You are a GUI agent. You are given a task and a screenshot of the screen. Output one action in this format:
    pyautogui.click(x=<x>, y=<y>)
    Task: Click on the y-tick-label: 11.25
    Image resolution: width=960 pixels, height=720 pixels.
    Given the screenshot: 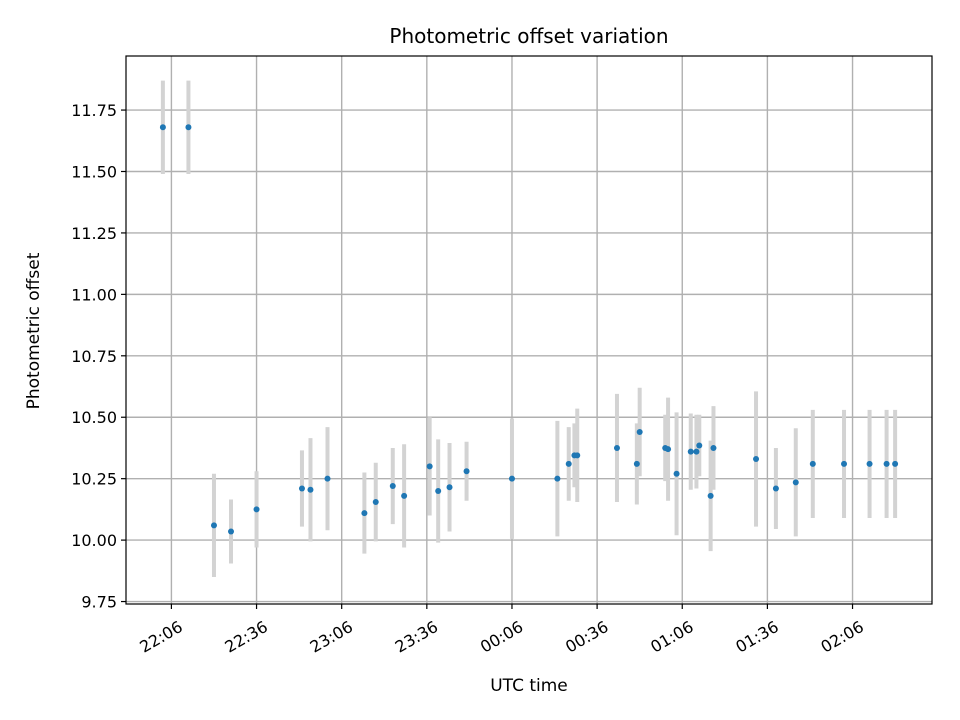 What is the action you would take?
    pyautogui.click(x=94, y=233)
    